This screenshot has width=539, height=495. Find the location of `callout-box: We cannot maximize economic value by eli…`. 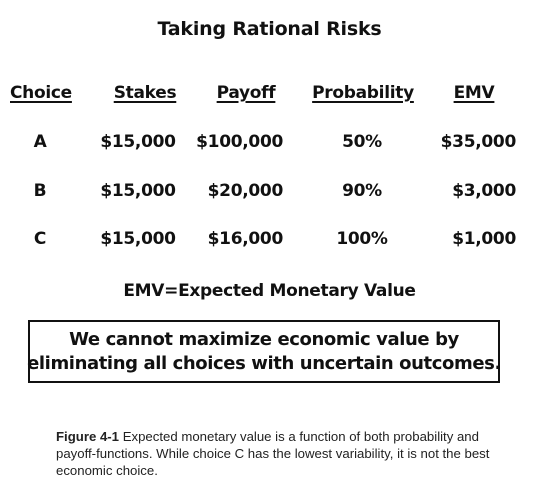

callout-box: We cannot maximize economic value by eli… is located at coordinates (264, 351).